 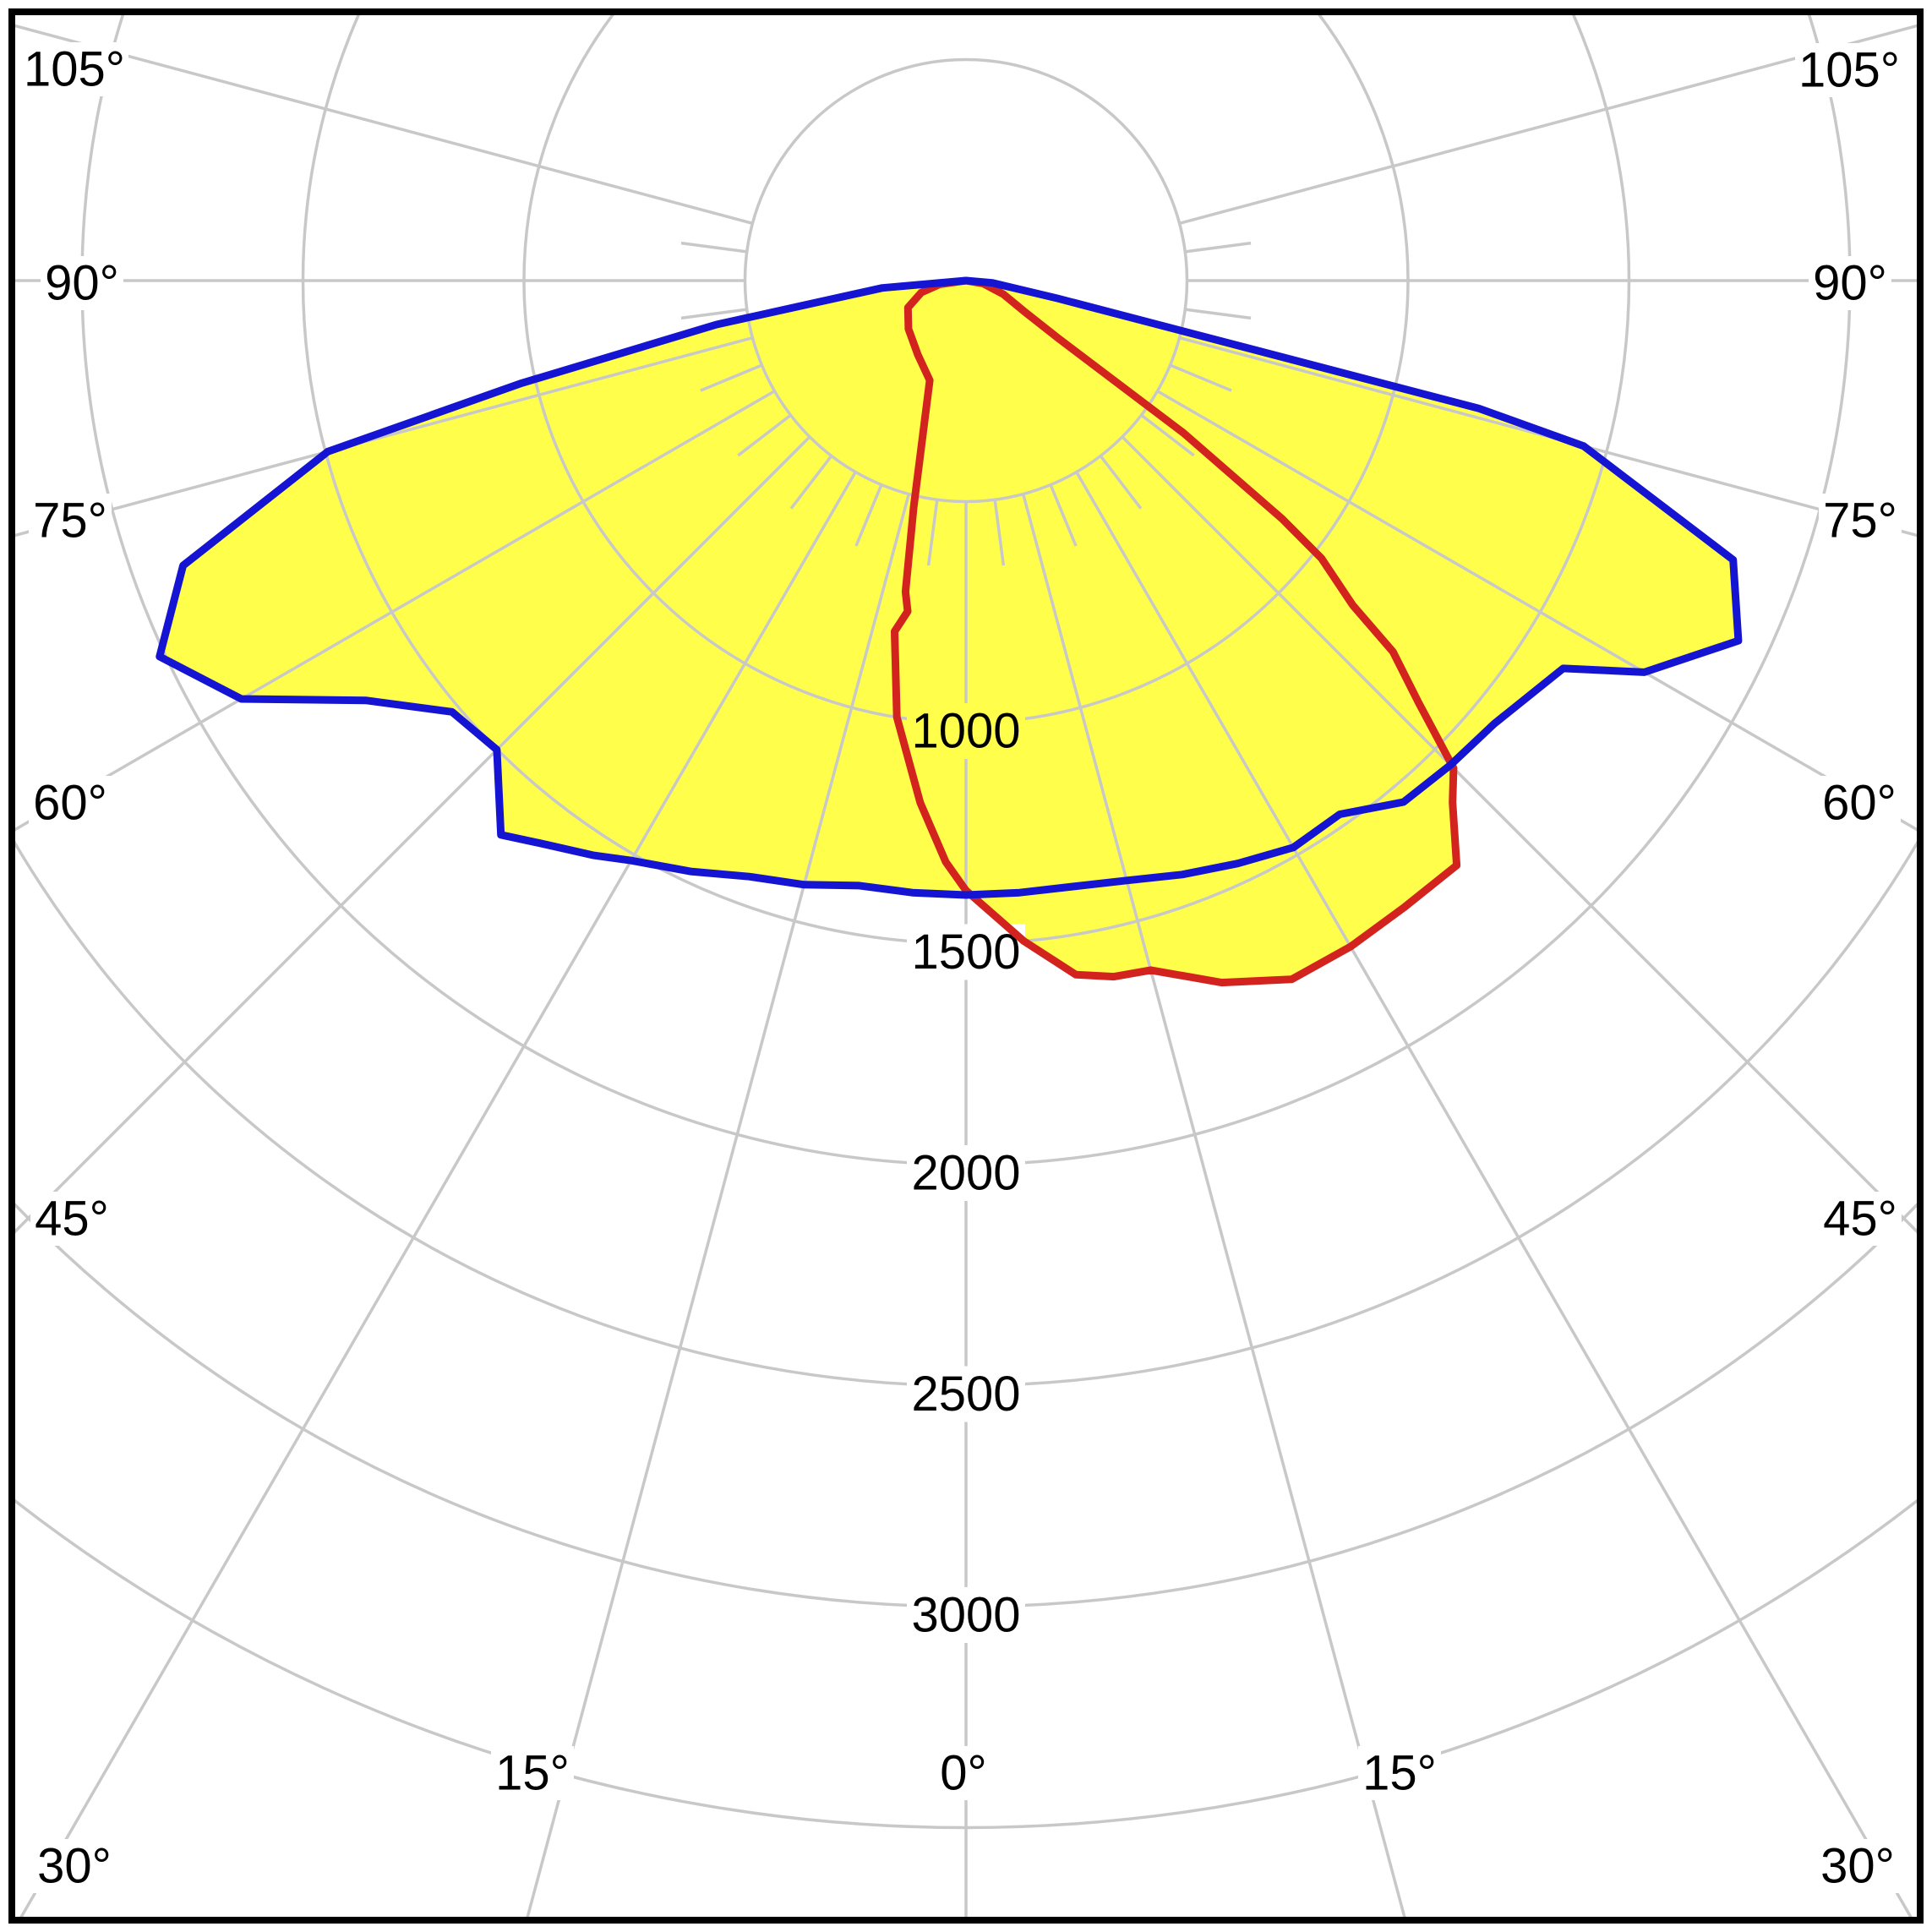 I want to click on radial-axis-label-2000: 2000, so click(x=965, y=1173).